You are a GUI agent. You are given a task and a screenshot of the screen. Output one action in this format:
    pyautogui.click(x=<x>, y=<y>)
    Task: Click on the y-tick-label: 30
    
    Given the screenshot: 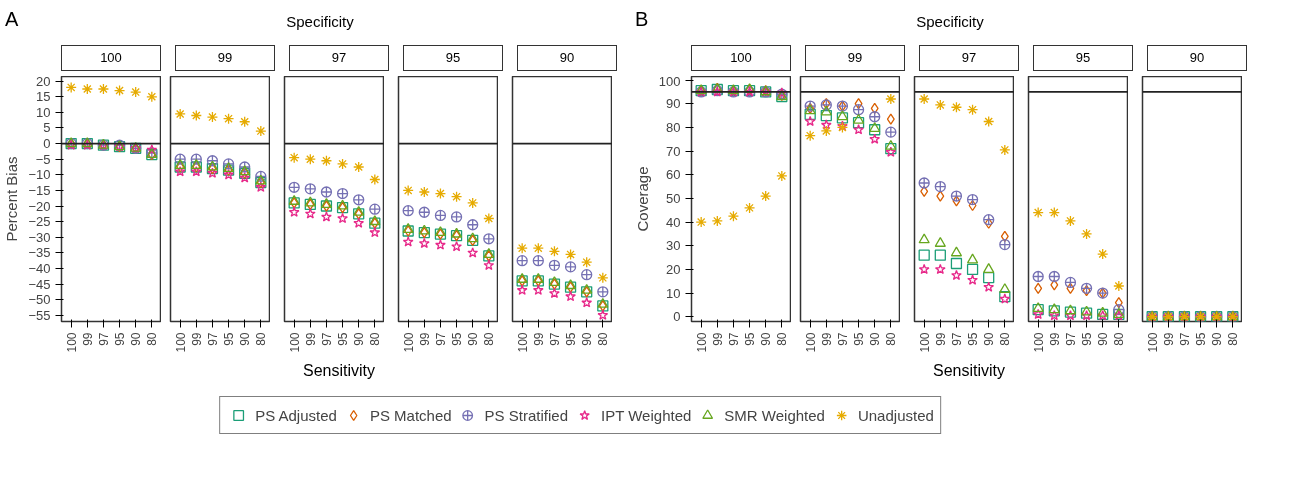 What is the action you would take?
    pyautogui.click(x=673, y=246)
    